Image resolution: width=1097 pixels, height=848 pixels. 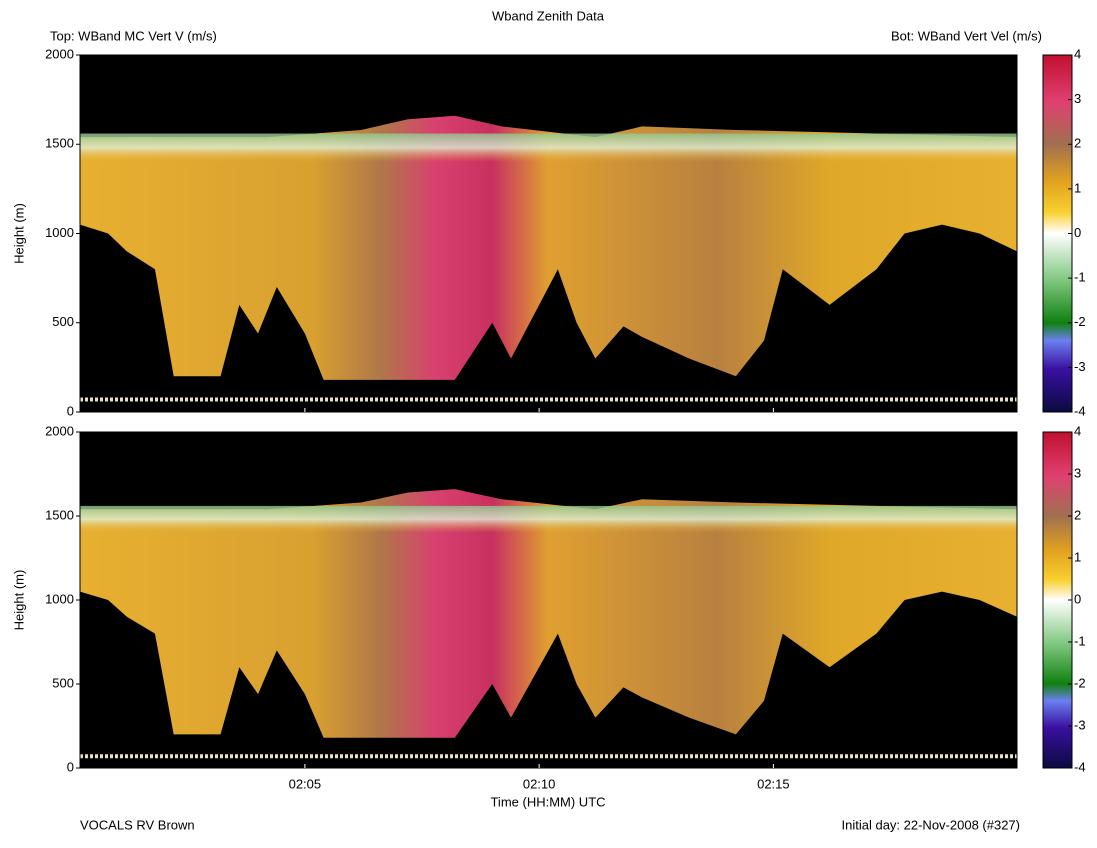 I want to click on x-tick-label: 02:15, so click(x=773, y=783).